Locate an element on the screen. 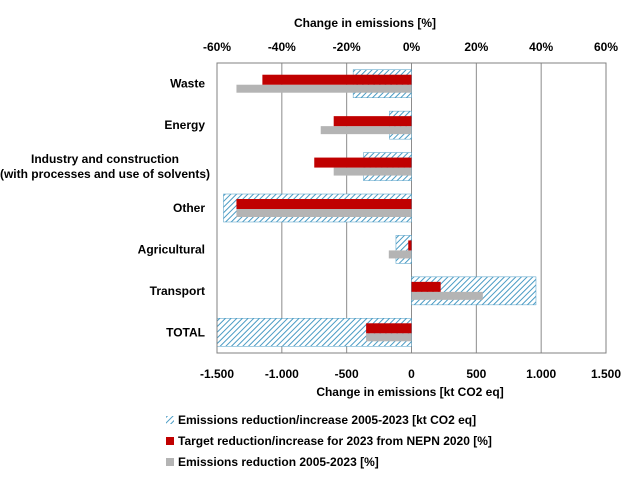 This screenshot has height=480, width=638. bottom-tick-label: -1.500 is located at coordinates (217, 374).